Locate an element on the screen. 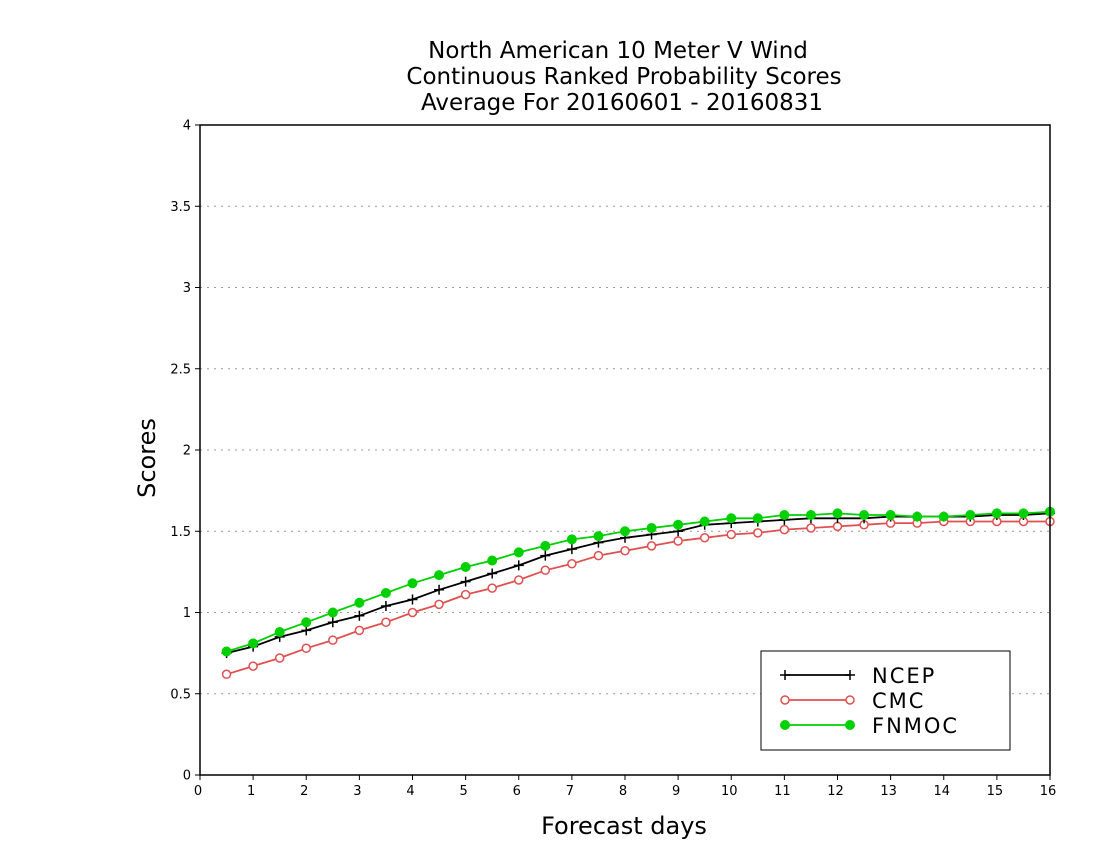 The image size is (1100, 850). x-axis-ticks: 0 1 2 3 4 5 6 7 8 9 10 11 12 13 14 15 16 is located at coordinates (625, 787).